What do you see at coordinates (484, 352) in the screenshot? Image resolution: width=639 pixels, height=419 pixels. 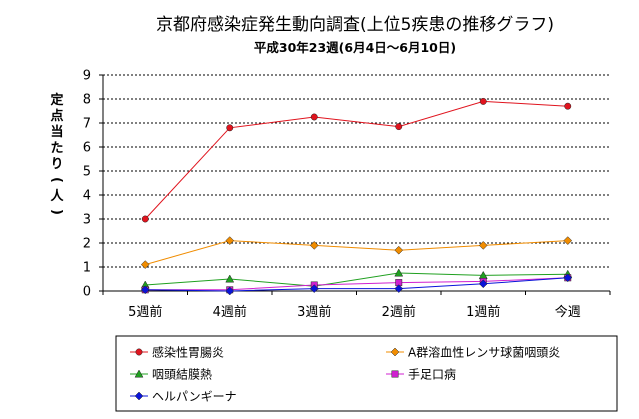 I see `legend-label: A群溶血性レンサ球菌咽頭炎` at bounding box center [484, 352].